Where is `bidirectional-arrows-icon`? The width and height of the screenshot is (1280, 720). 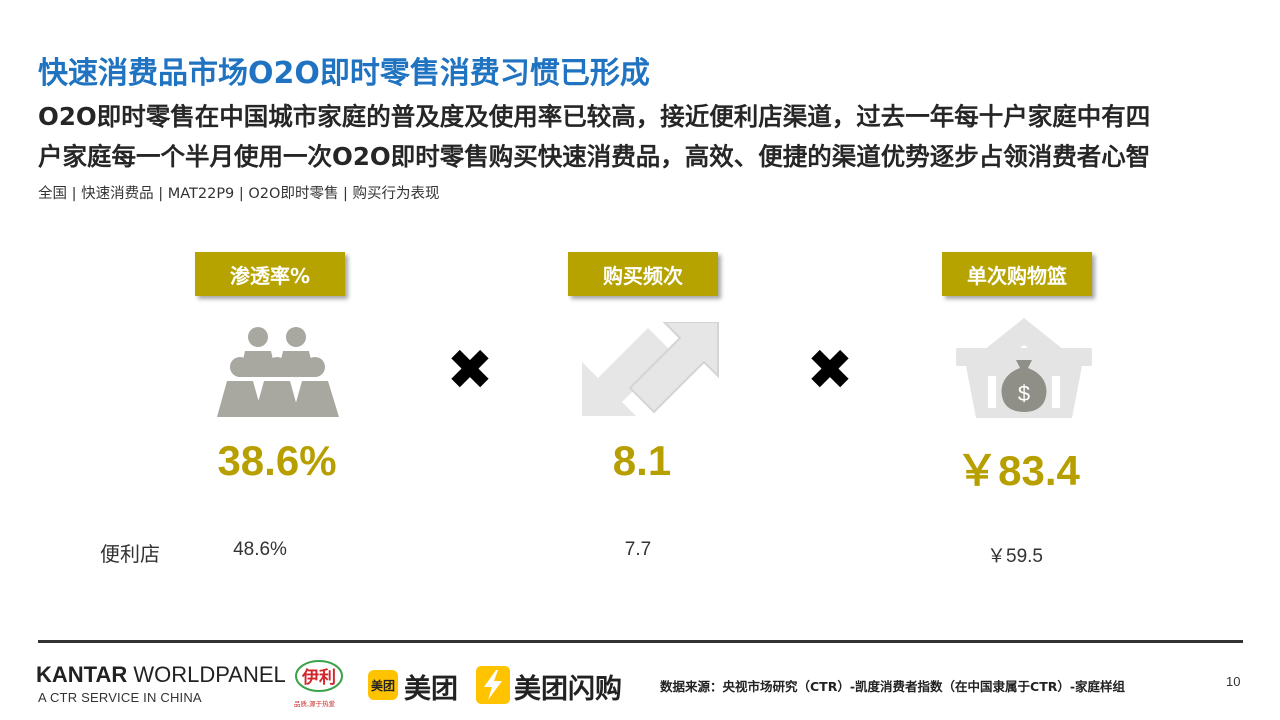
bidirectional-arrows-icon is located at coordinates (650, 369).